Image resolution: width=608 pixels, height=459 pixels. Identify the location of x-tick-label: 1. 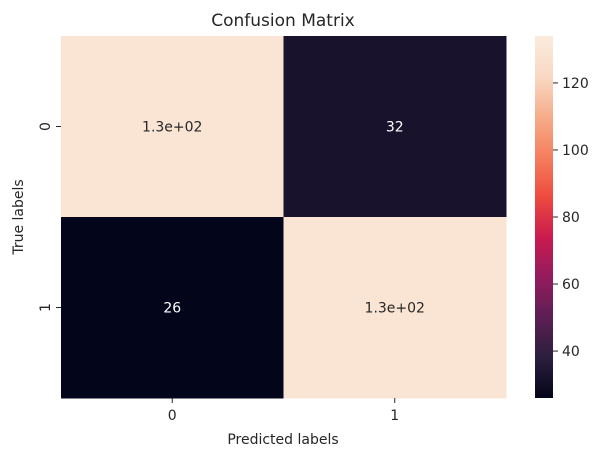
(394, 416).